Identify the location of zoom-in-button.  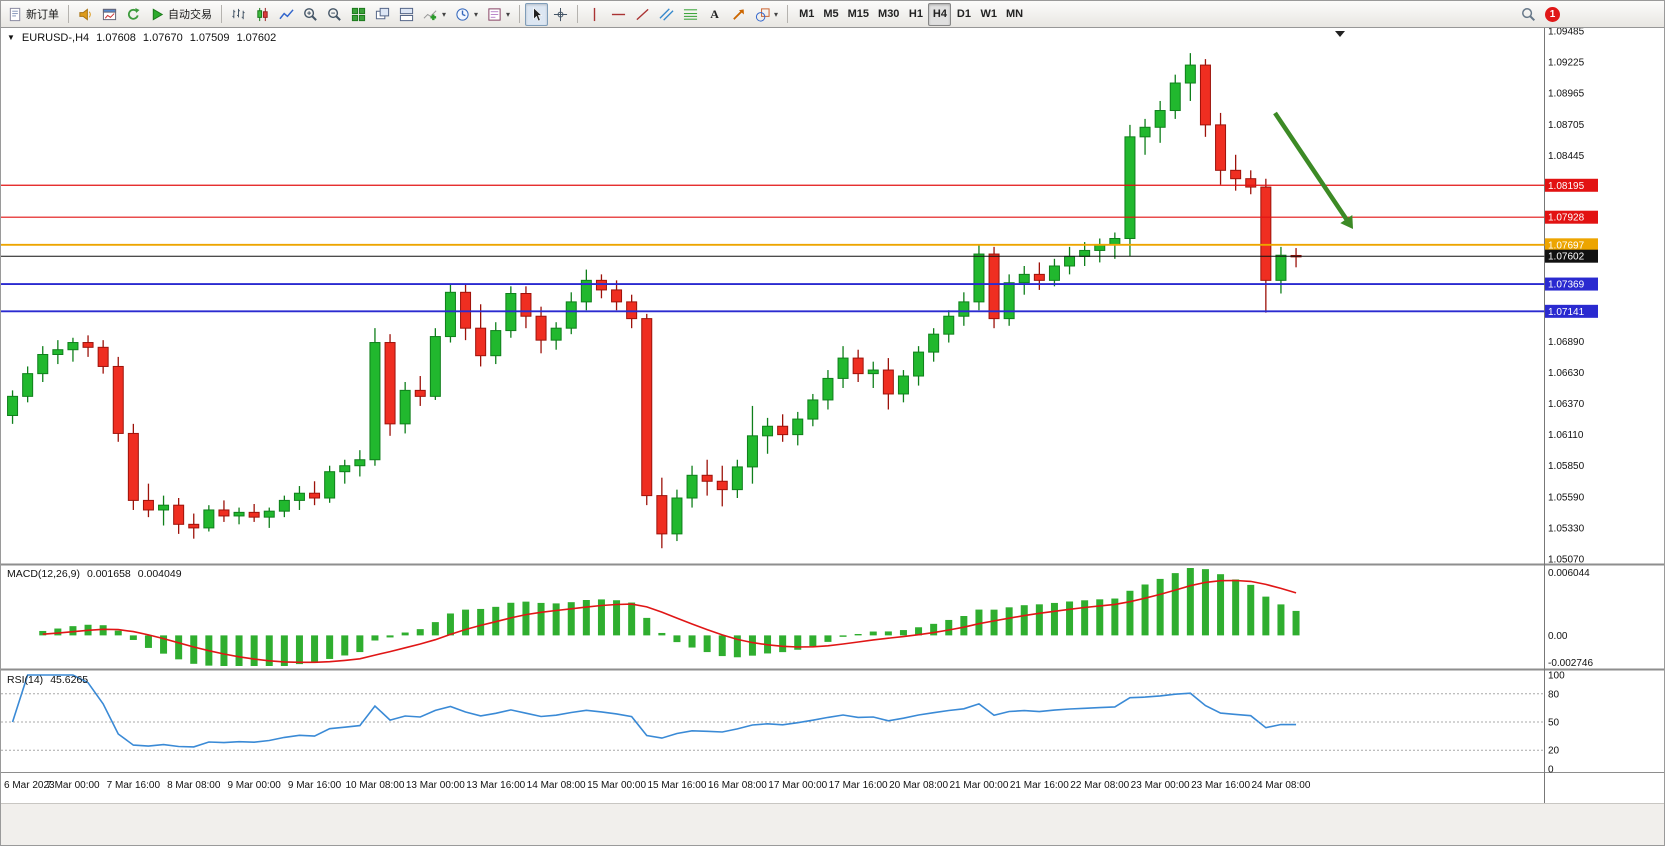
(310, 14).